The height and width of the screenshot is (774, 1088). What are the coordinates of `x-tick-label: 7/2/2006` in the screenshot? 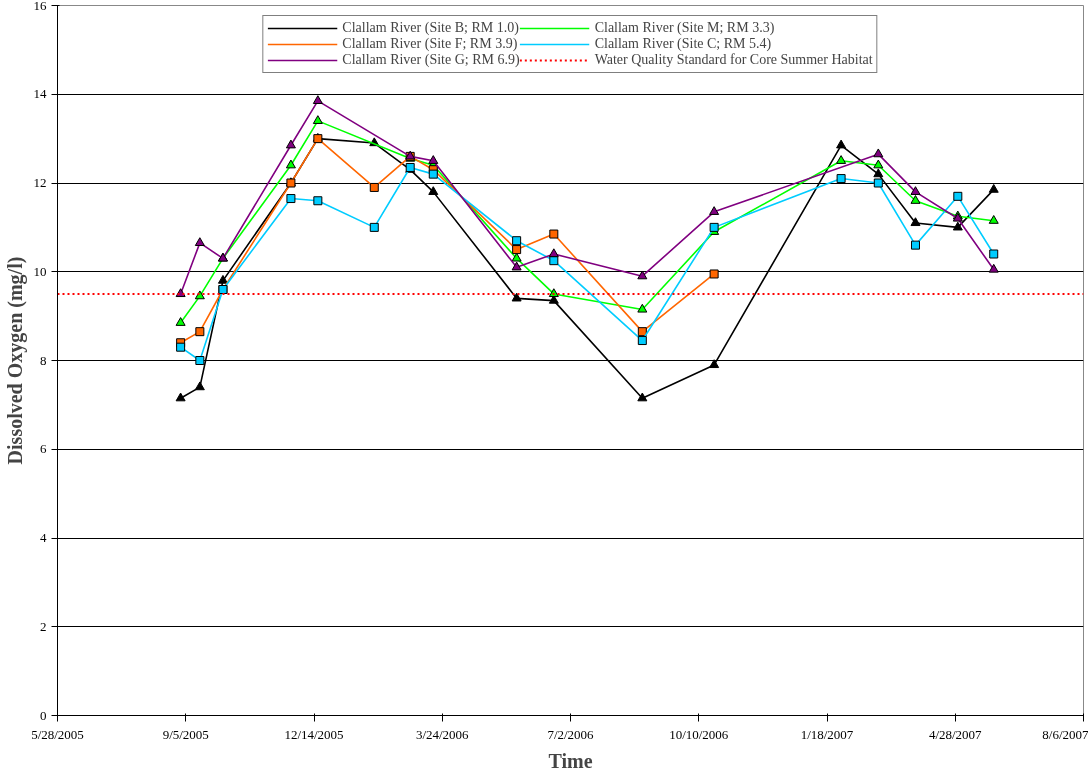 It's located at (571, 734).